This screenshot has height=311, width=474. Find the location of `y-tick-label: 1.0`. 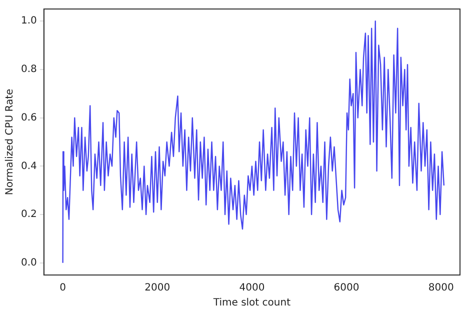

y-tick-label: 1.0 is located at coordinates (28, 21).